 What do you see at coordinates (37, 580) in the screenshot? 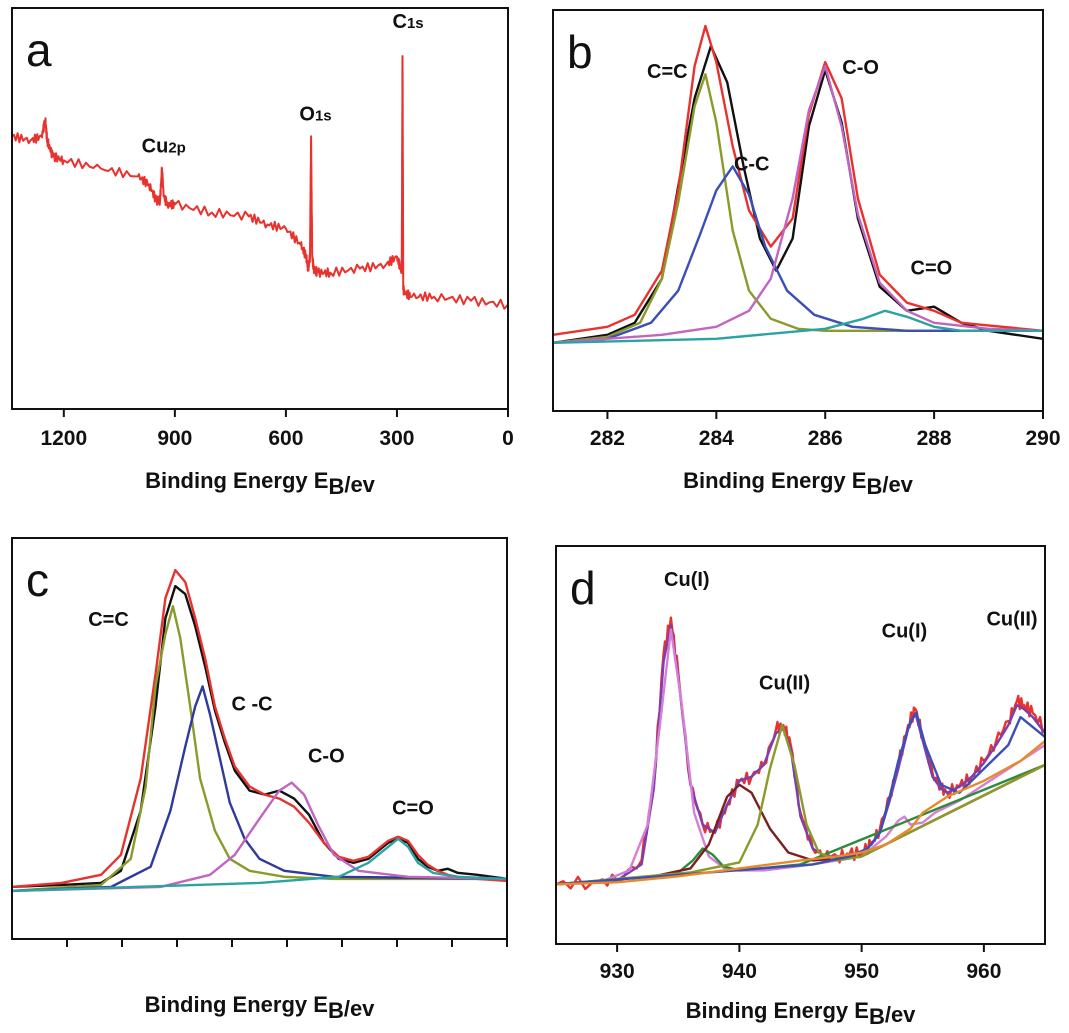
I see `panel-letter: c` at bounding box center [37, 580].